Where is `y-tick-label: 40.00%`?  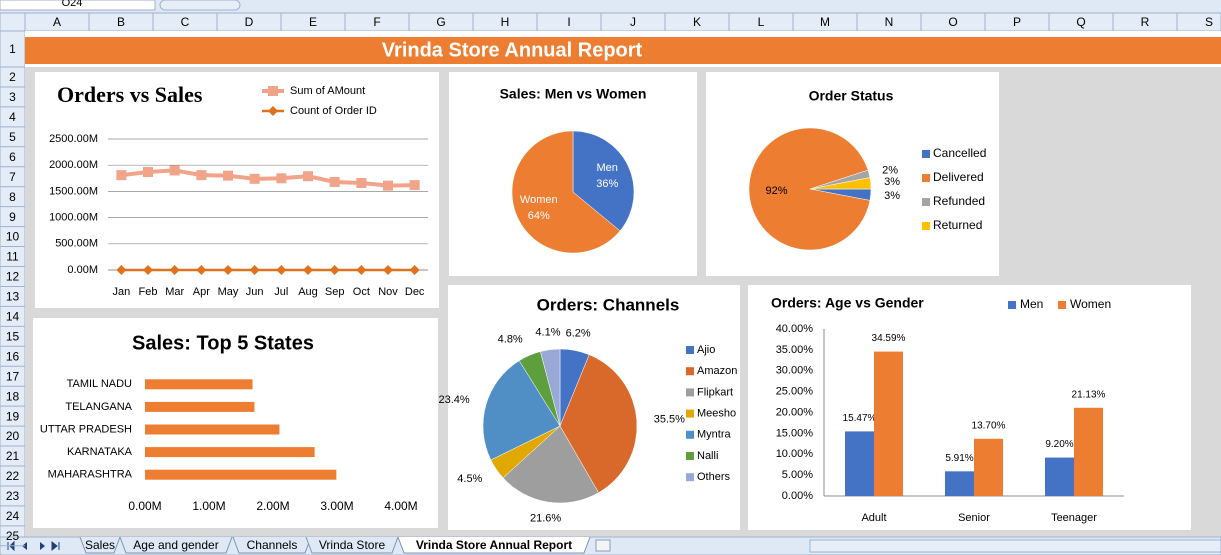
y-tick-label: 40.00% is located at coordinates (795, 329).